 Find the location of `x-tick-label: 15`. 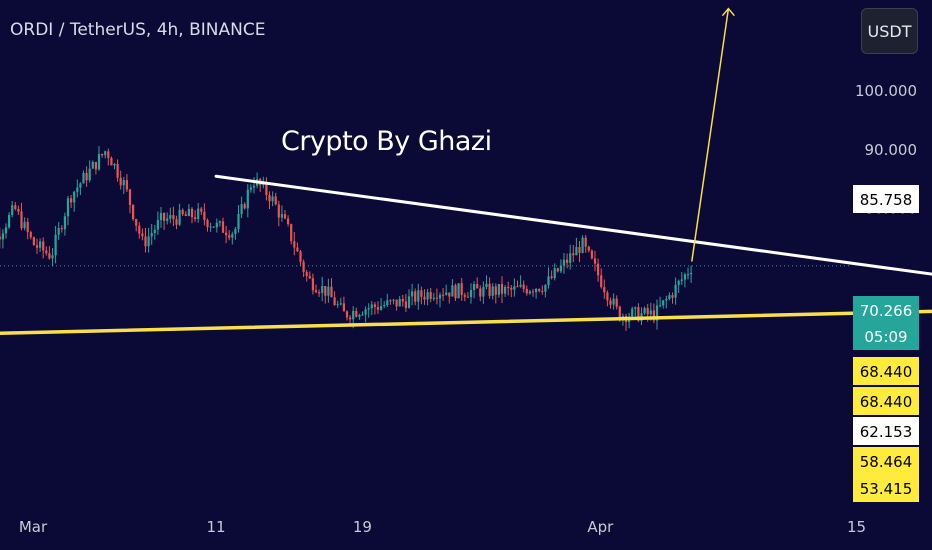

x-tick-label: 15 is located at coordinates (856, 527).